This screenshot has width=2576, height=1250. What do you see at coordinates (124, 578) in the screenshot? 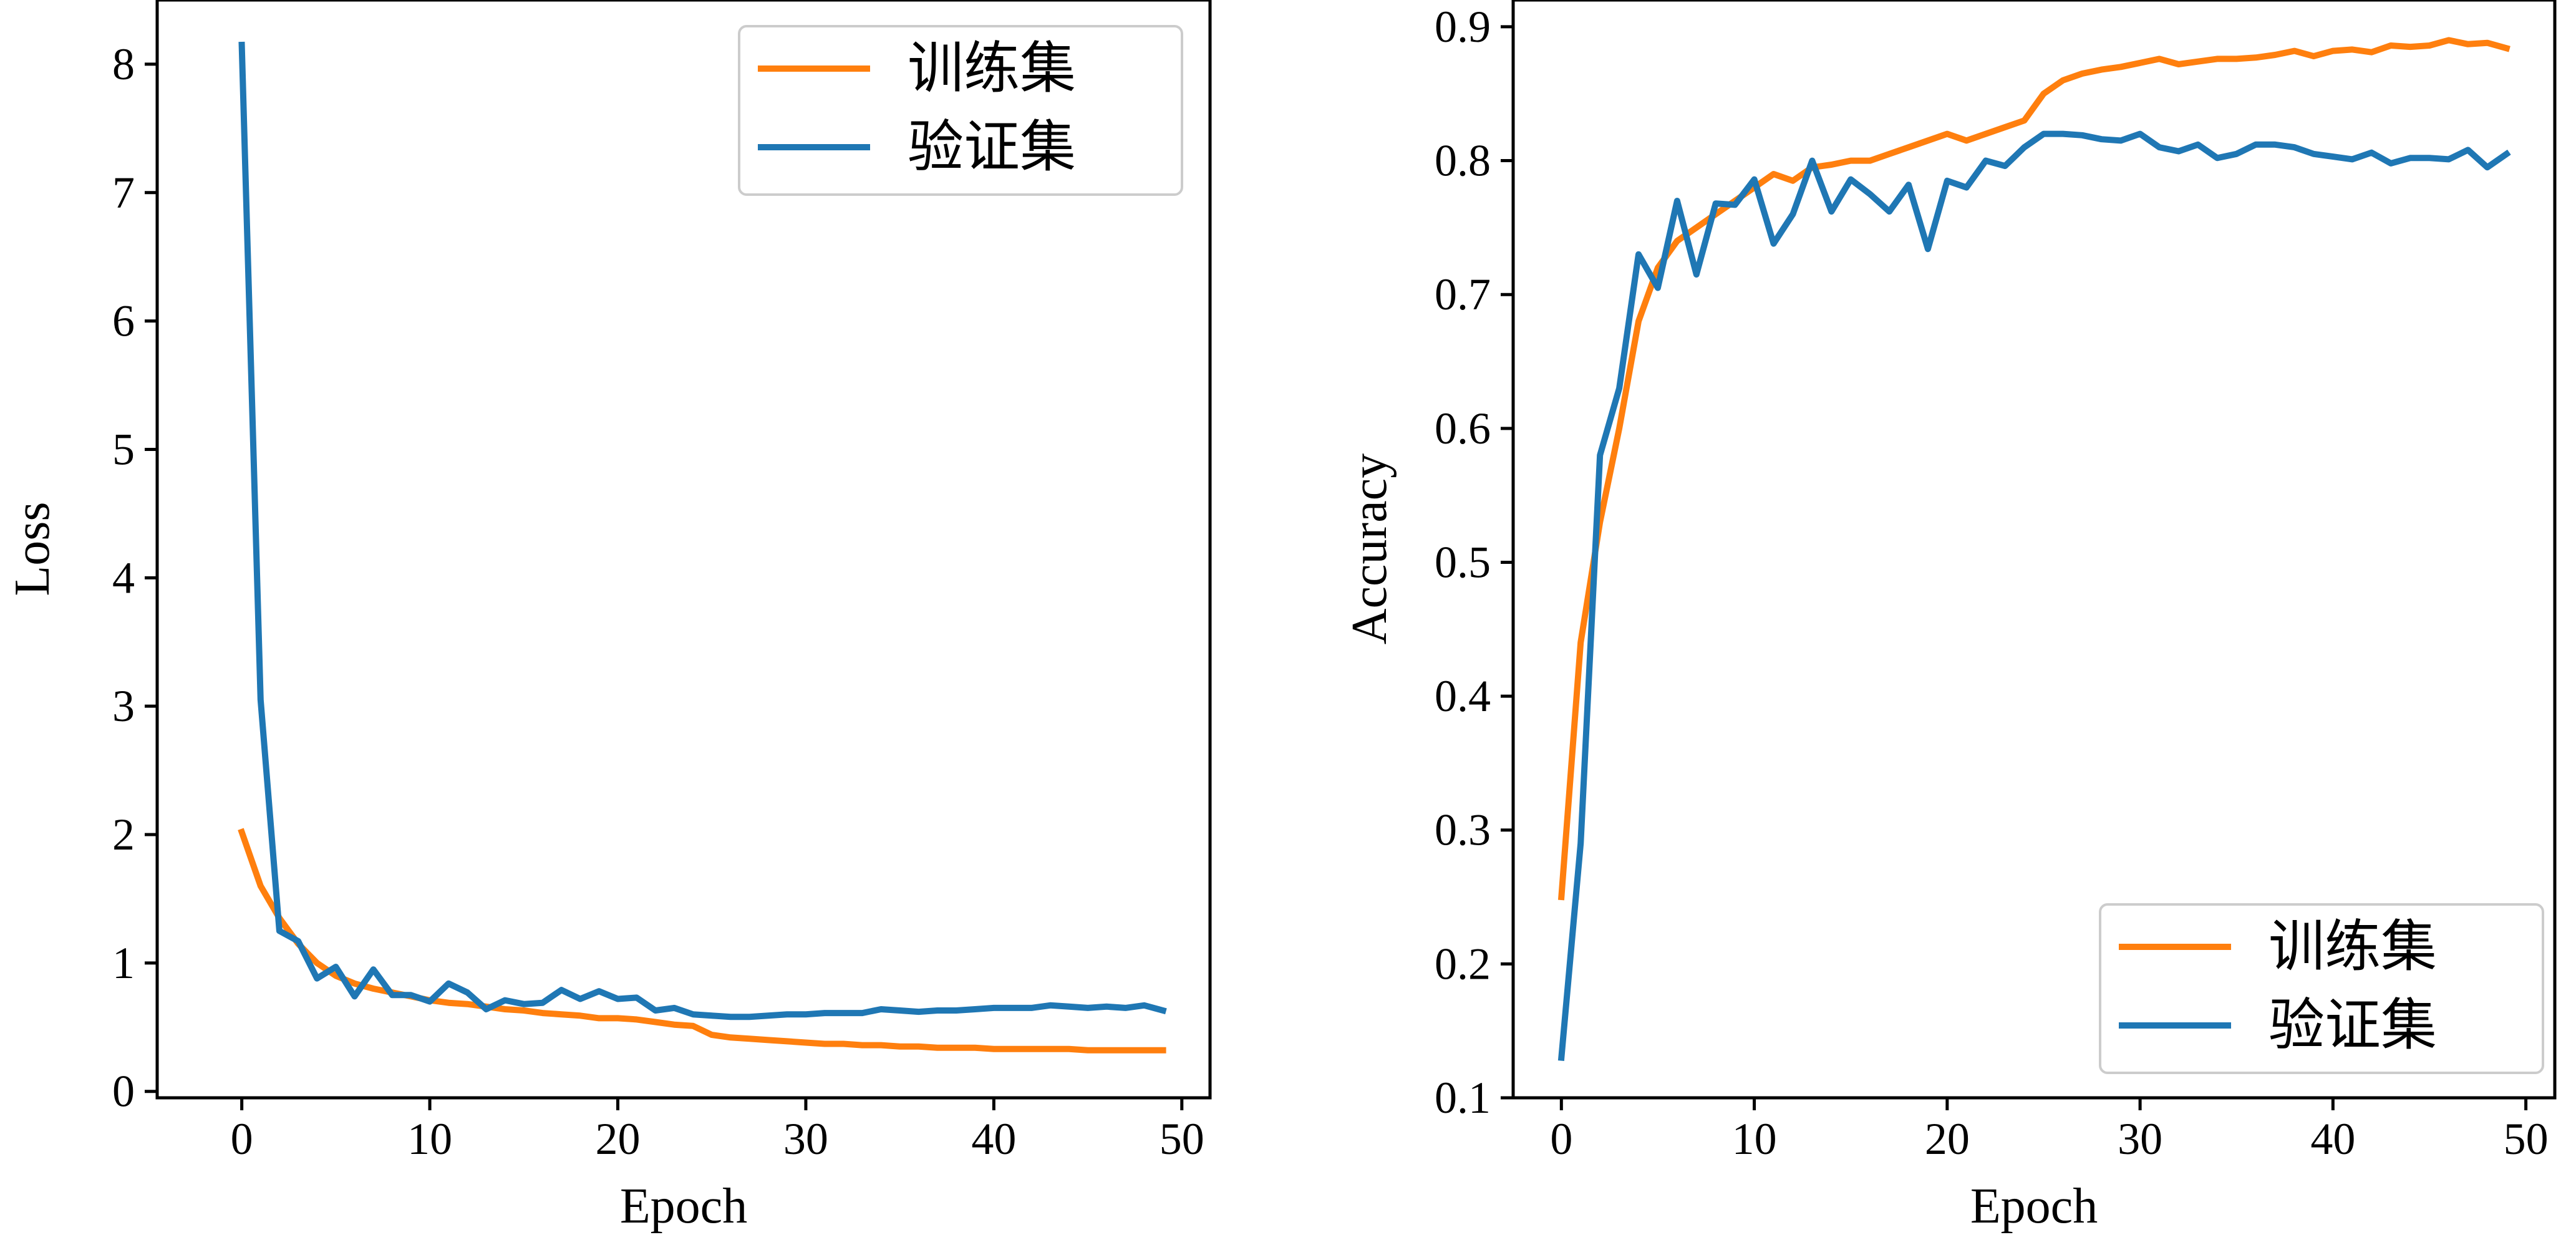
I see `y-tick-label: 4` at bounding box center [124, 578].